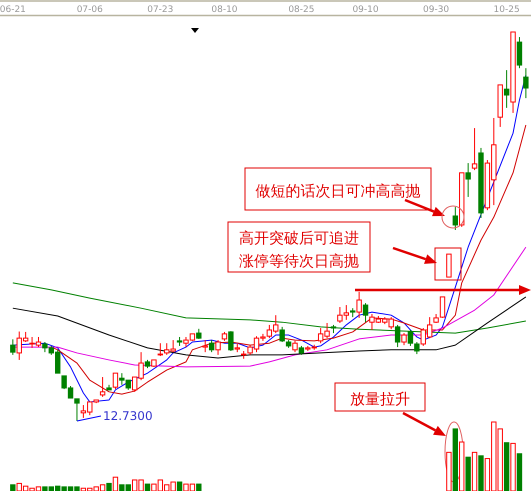 The height and width of the screenshot is (491, 531). I want to click on annotation: 12.7300, so click(127, 416).